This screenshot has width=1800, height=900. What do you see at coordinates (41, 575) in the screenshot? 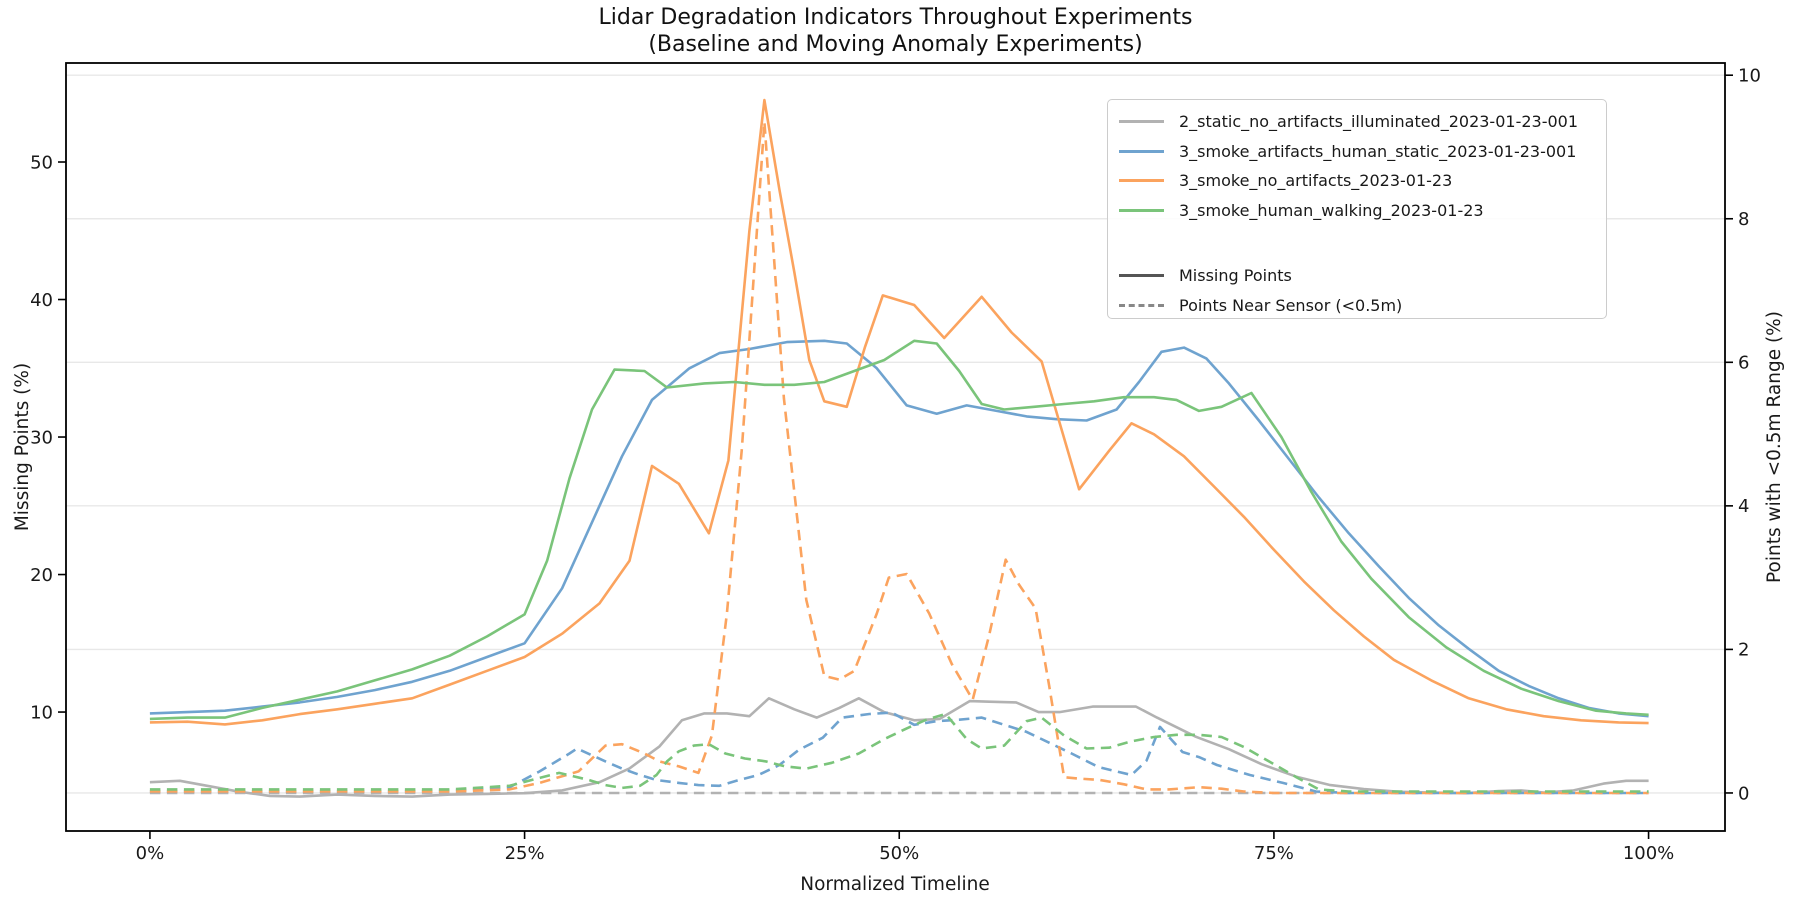
I see `left-tick-label-20: 20` at bounding box center [41, 575].